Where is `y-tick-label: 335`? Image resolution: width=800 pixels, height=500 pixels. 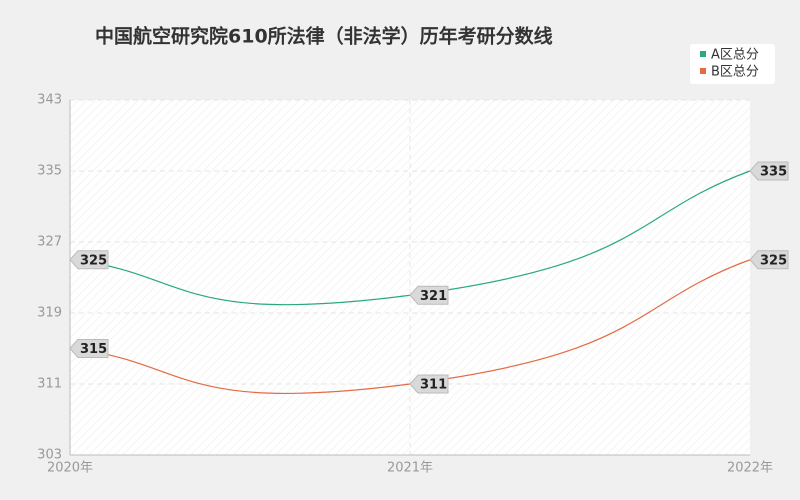 y-tick-label: 335 is located at coordinates (49, 171).